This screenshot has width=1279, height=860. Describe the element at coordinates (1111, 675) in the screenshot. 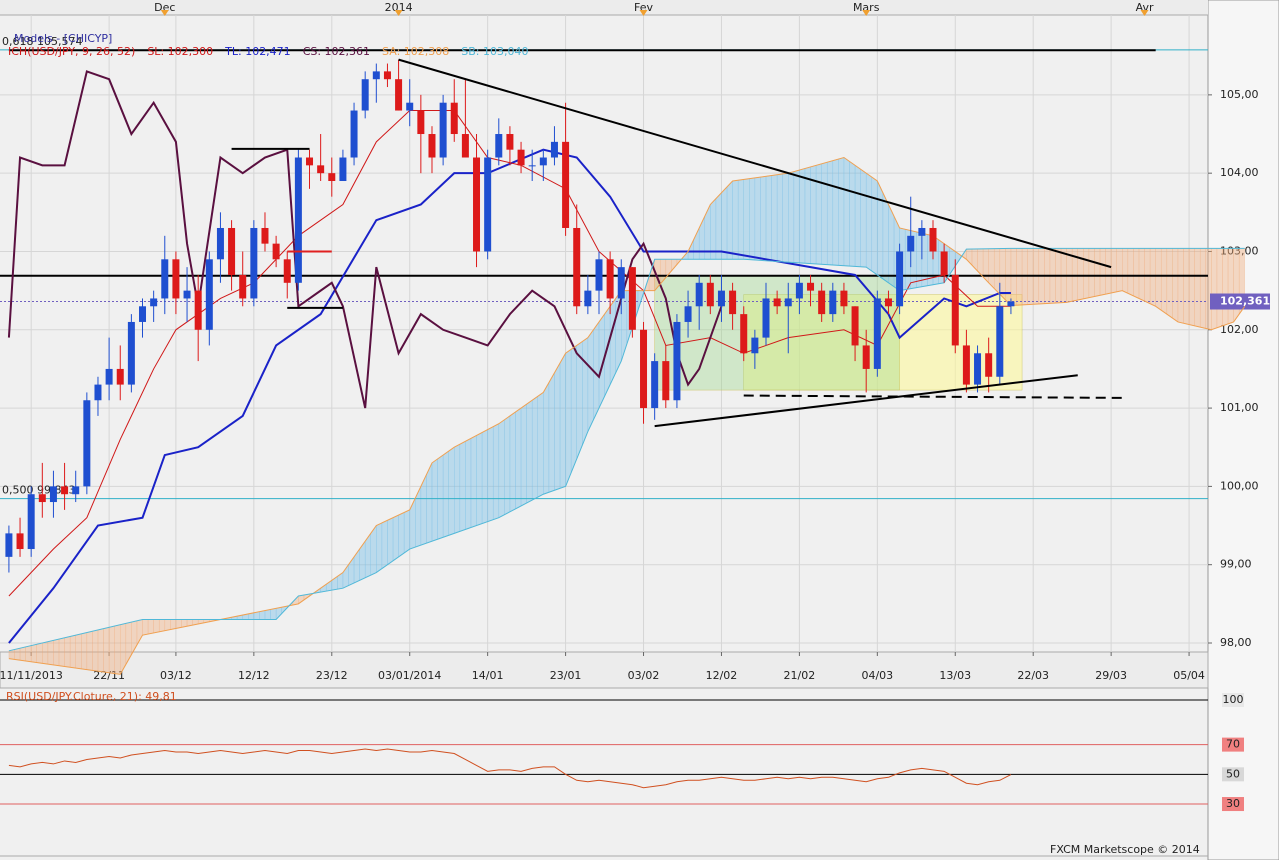

I see `x-tick-label: 29/03` at that location.